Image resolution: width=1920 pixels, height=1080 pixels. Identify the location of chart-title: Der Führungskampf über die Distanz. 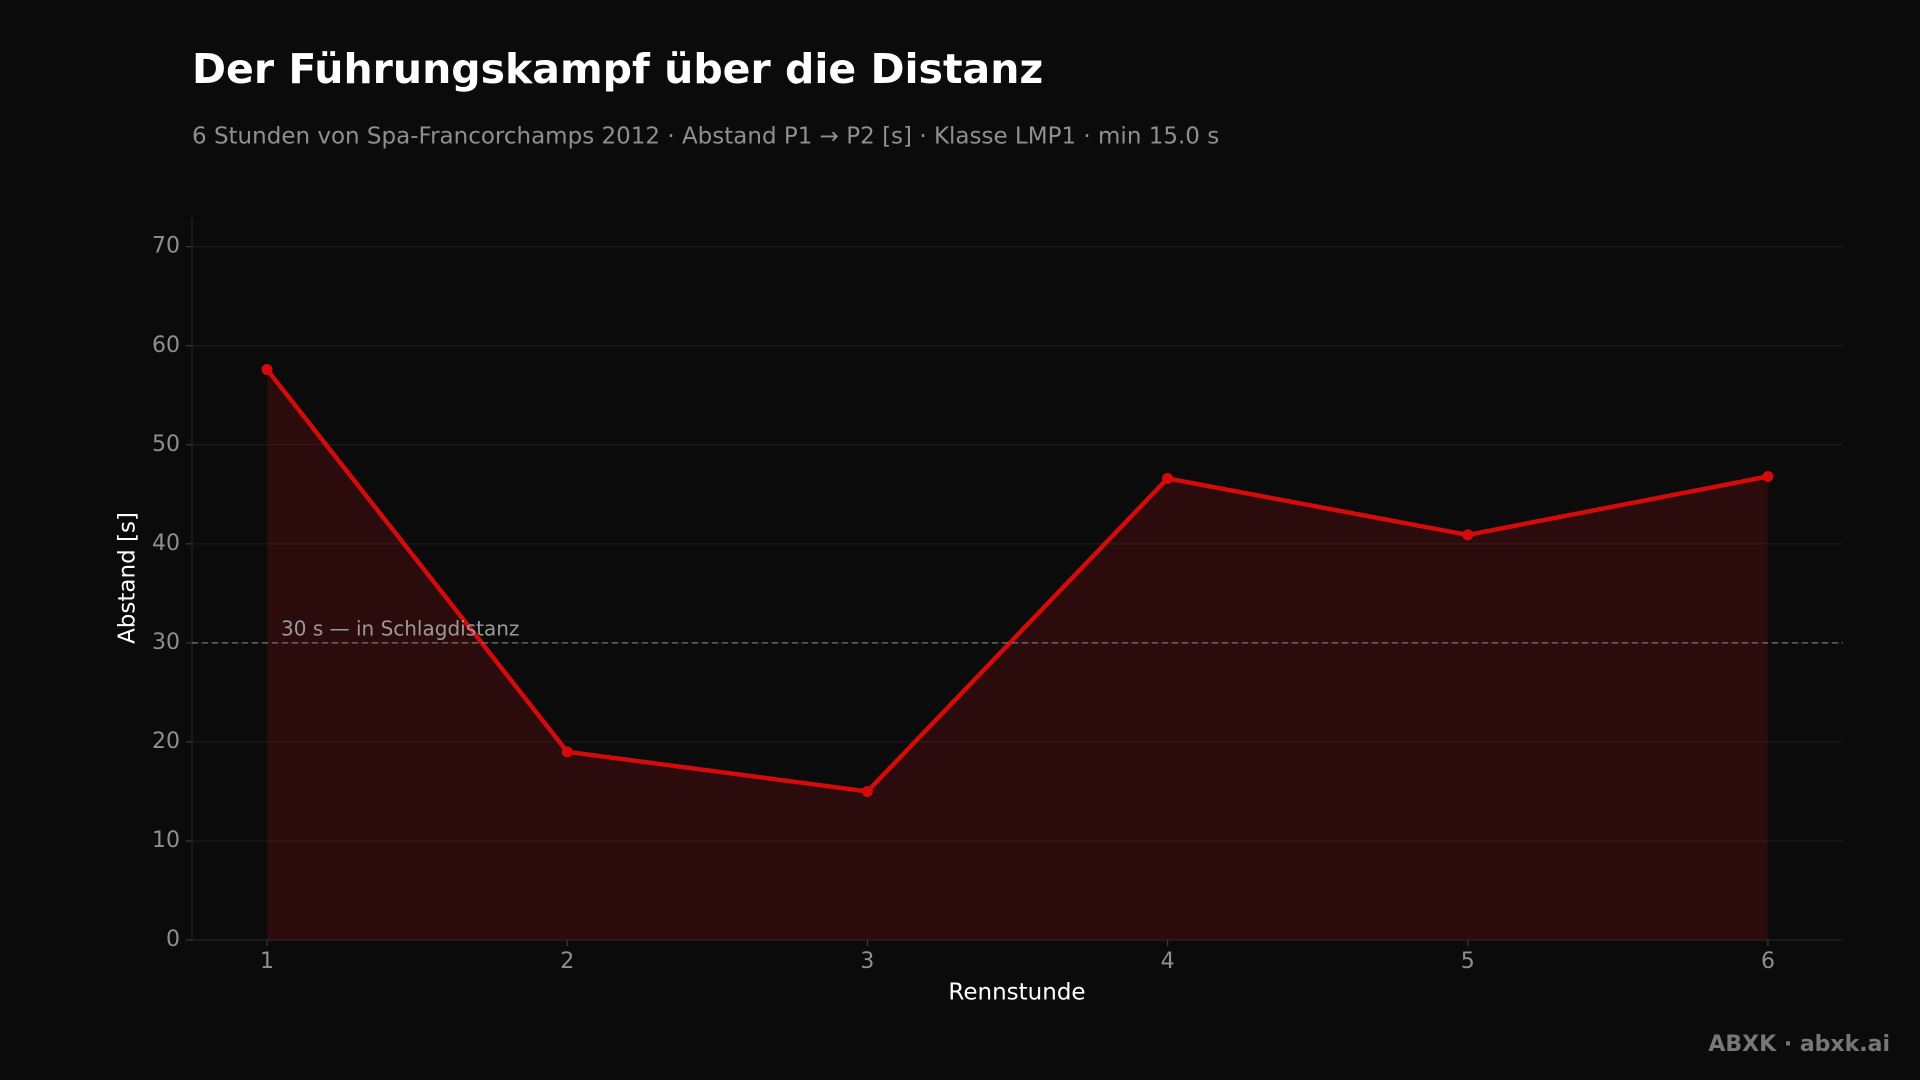
(617, 69).